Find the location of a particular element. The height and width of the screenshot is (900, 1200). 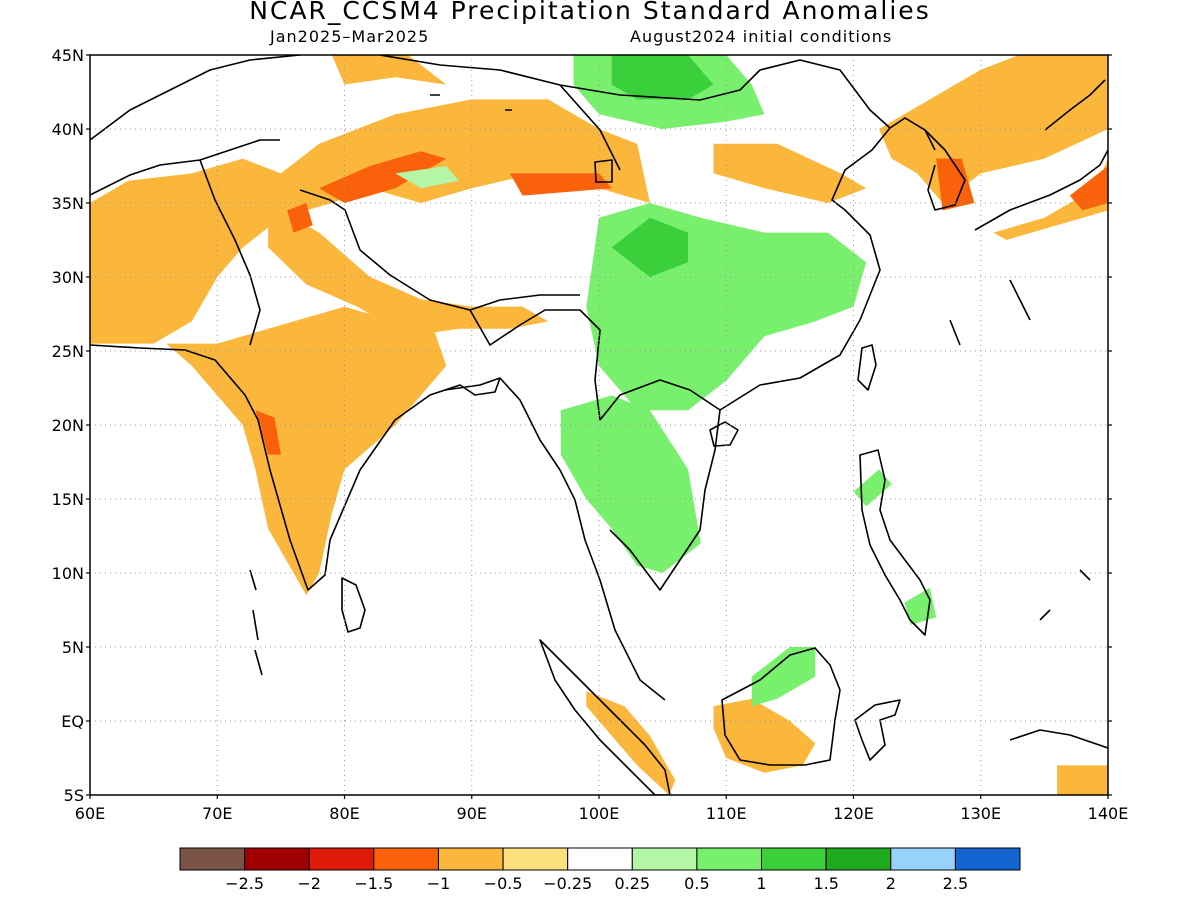

lon-label: 100E is located at coordinates (599, 813).